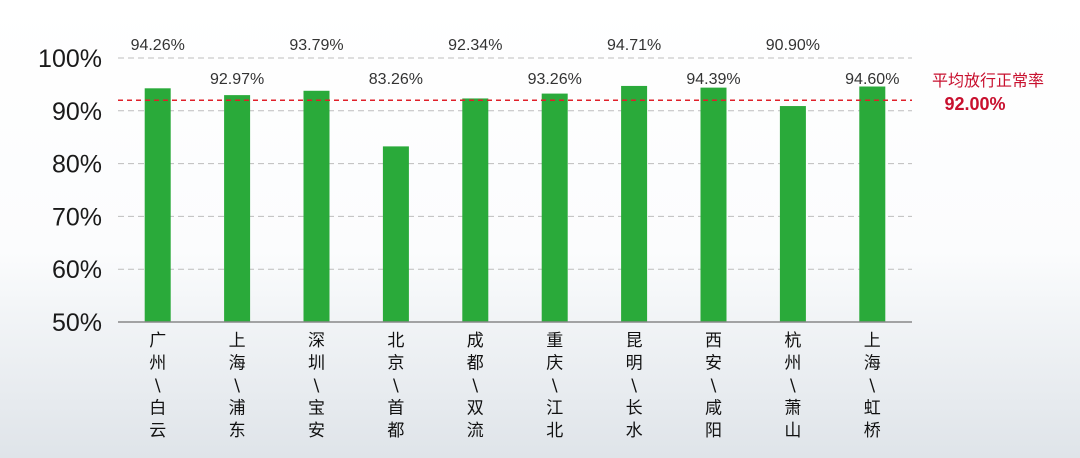  What do you see at coordinates (237, 409) in the screenshot?
I see `category-char: 浦` at bounding box center [237, 409].